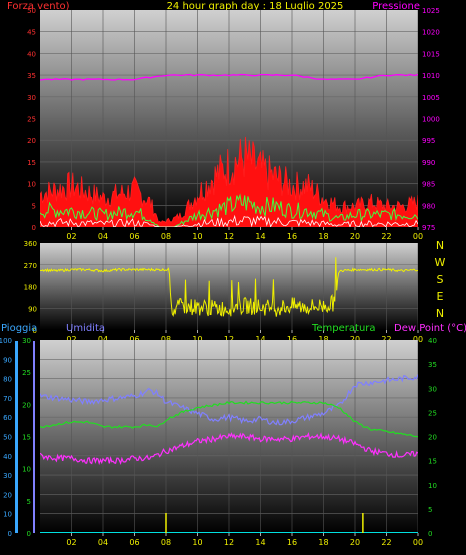 This screenshot has height=555, width=466. What do you see at coordinates (431, 120) in the screenshot?
I see `pressure-tick-label: 1000` at bounding box center [431, 120].